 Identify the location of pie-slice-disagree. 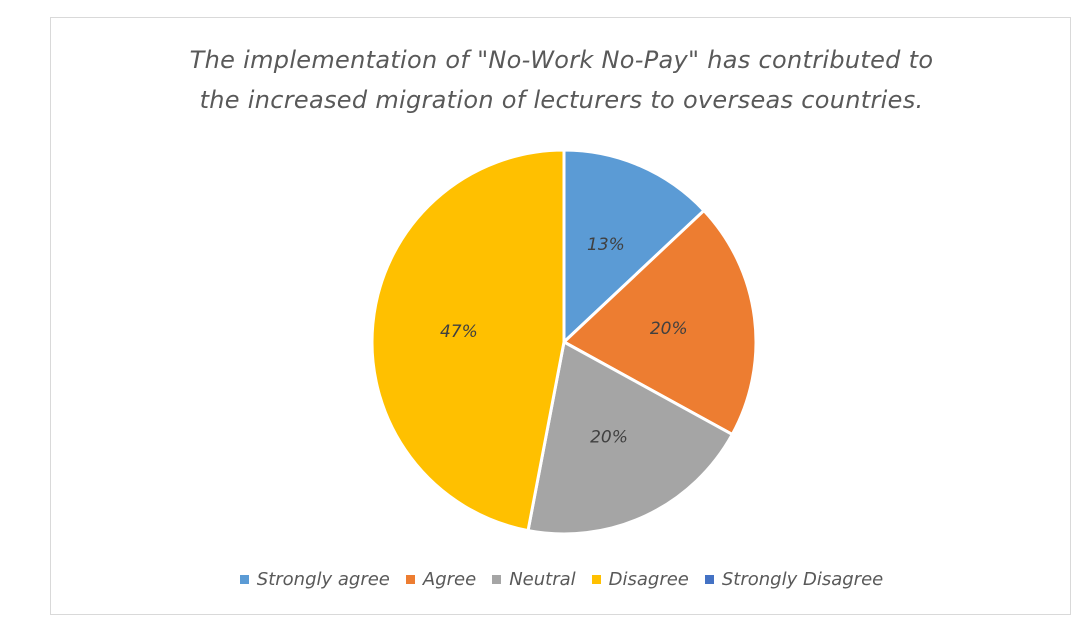
(468, 340).